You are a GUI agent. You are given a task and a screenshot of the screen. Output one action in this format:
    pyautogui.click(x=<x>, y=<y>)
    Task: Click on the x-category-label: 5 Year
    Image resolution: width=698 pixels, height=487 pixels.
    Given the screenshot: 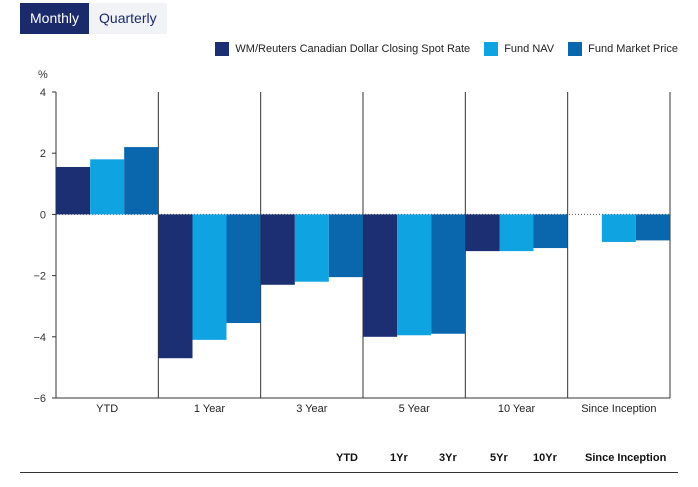 What is the action you would take?
    pyautogui.click(x=415, y=409)
    